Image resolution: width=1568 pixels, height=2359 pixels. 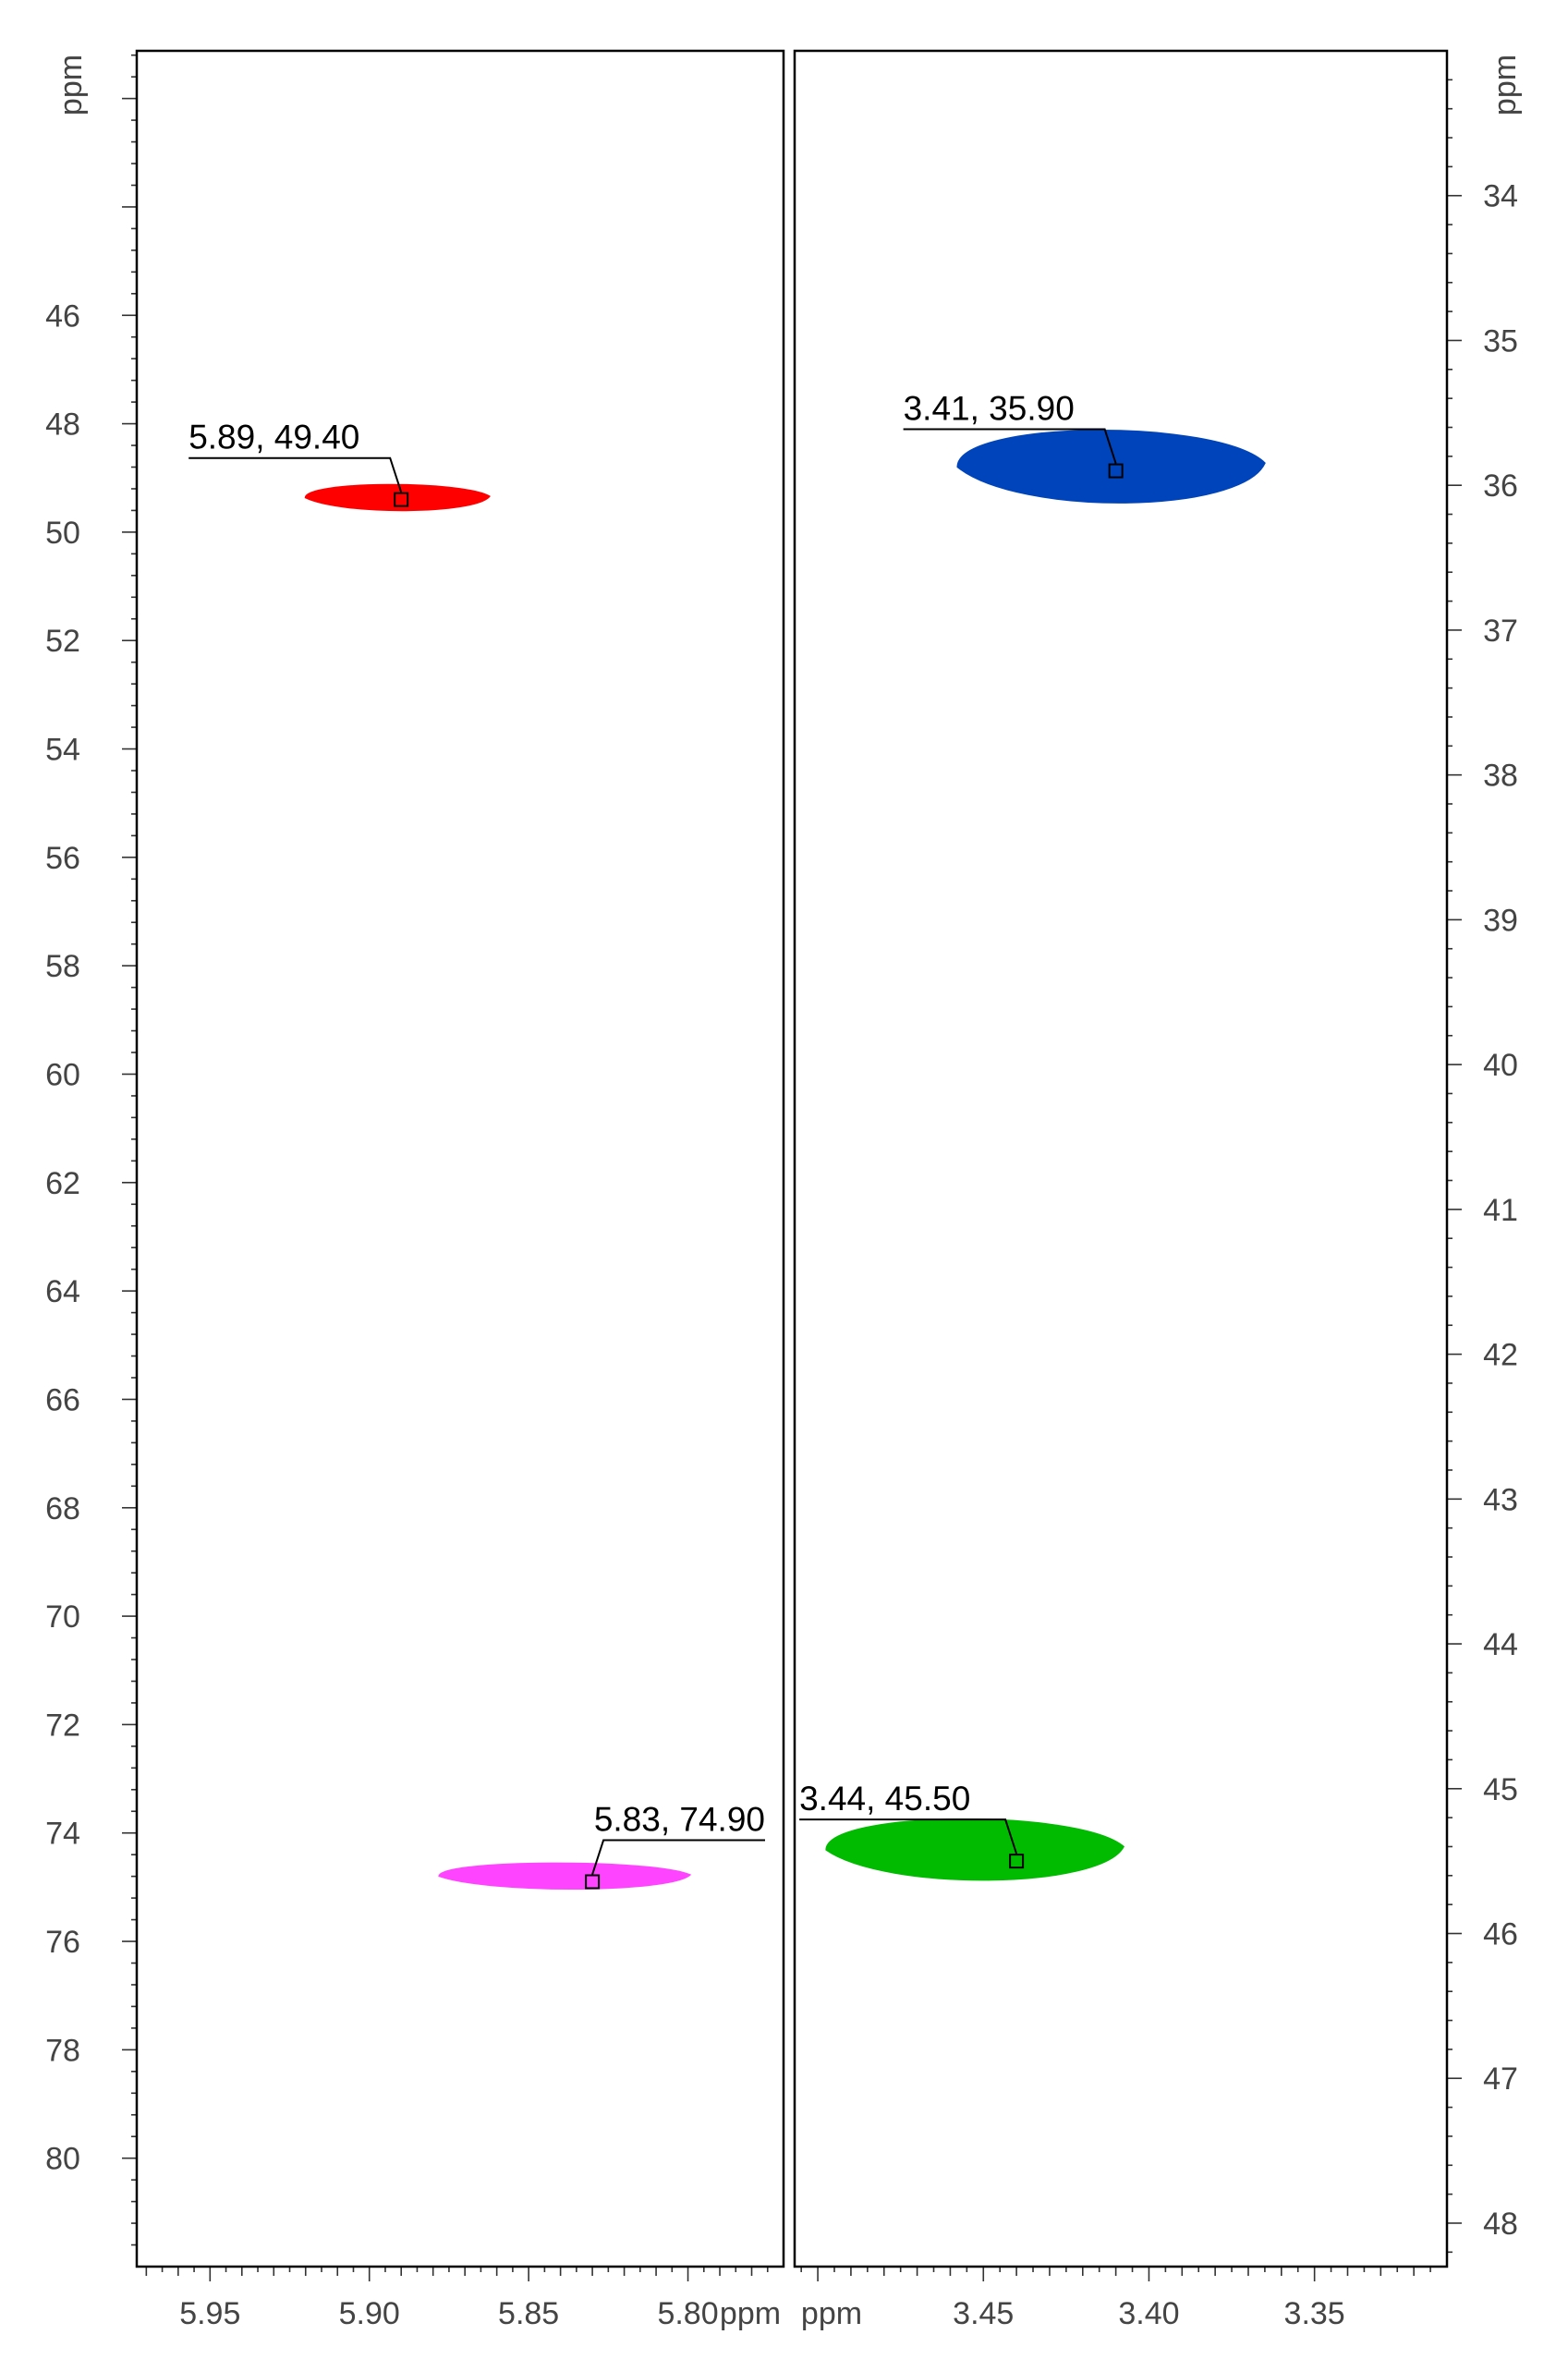 I want to click on y-tick-label: 58, so click(x=62, y=966).